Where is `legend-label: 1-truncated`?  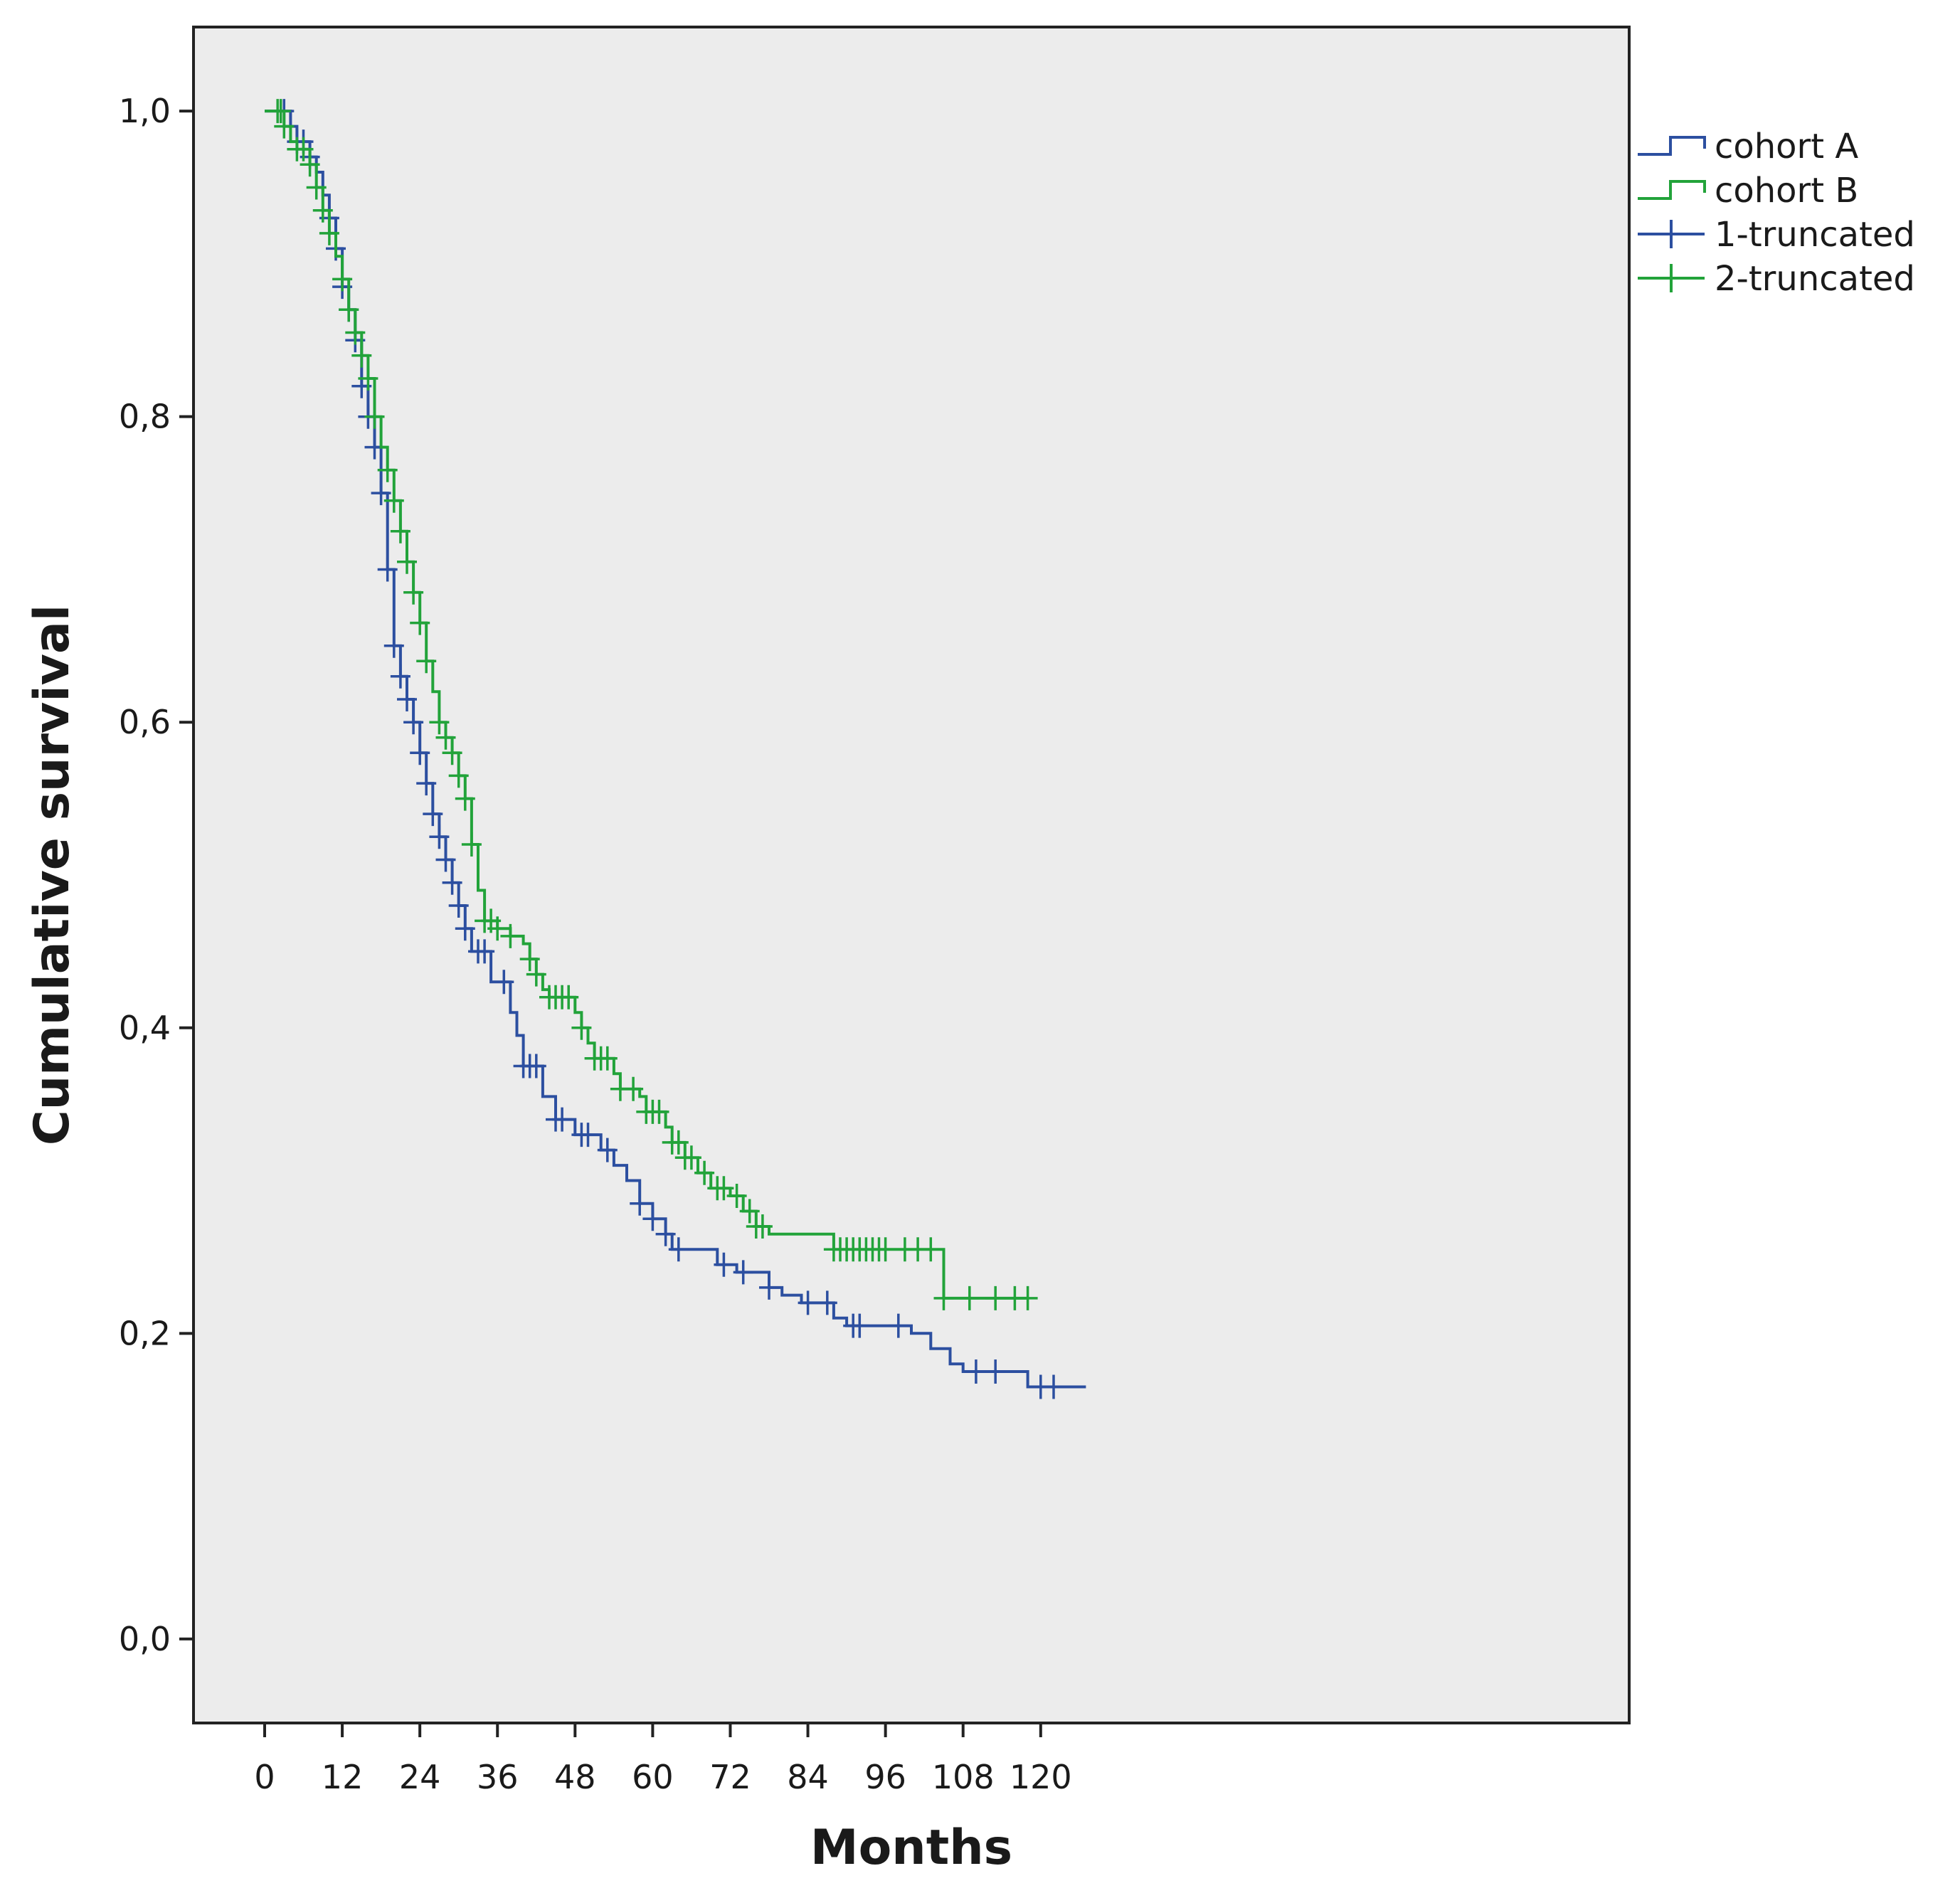 legend-label: 1-truncated is located at coordinates (1815, 235).